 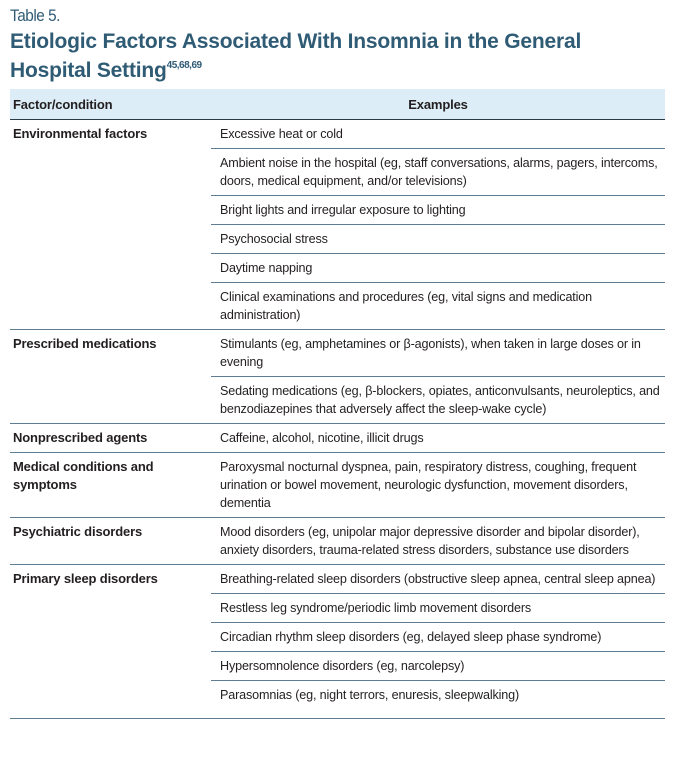 I want to click on factor-cell: Prescribed medications, so click(x=110, y=376).